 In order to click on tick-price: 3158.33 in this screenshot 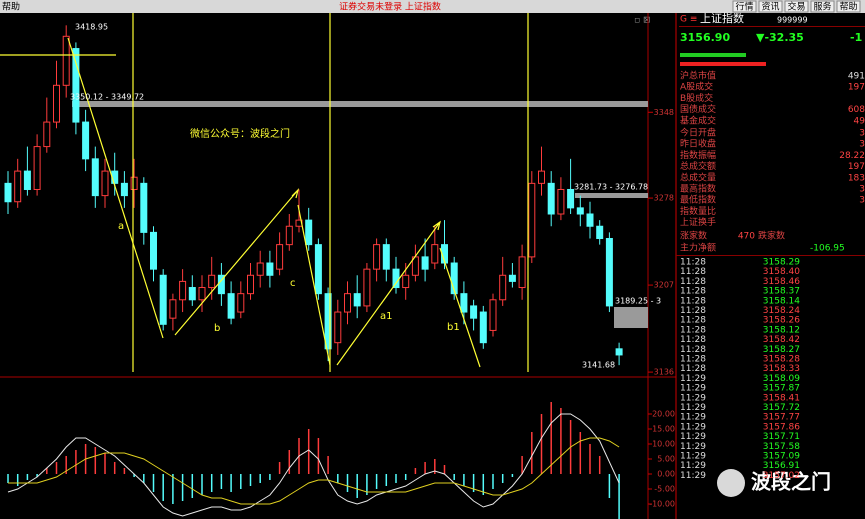, I will do `click(781, 369)`.